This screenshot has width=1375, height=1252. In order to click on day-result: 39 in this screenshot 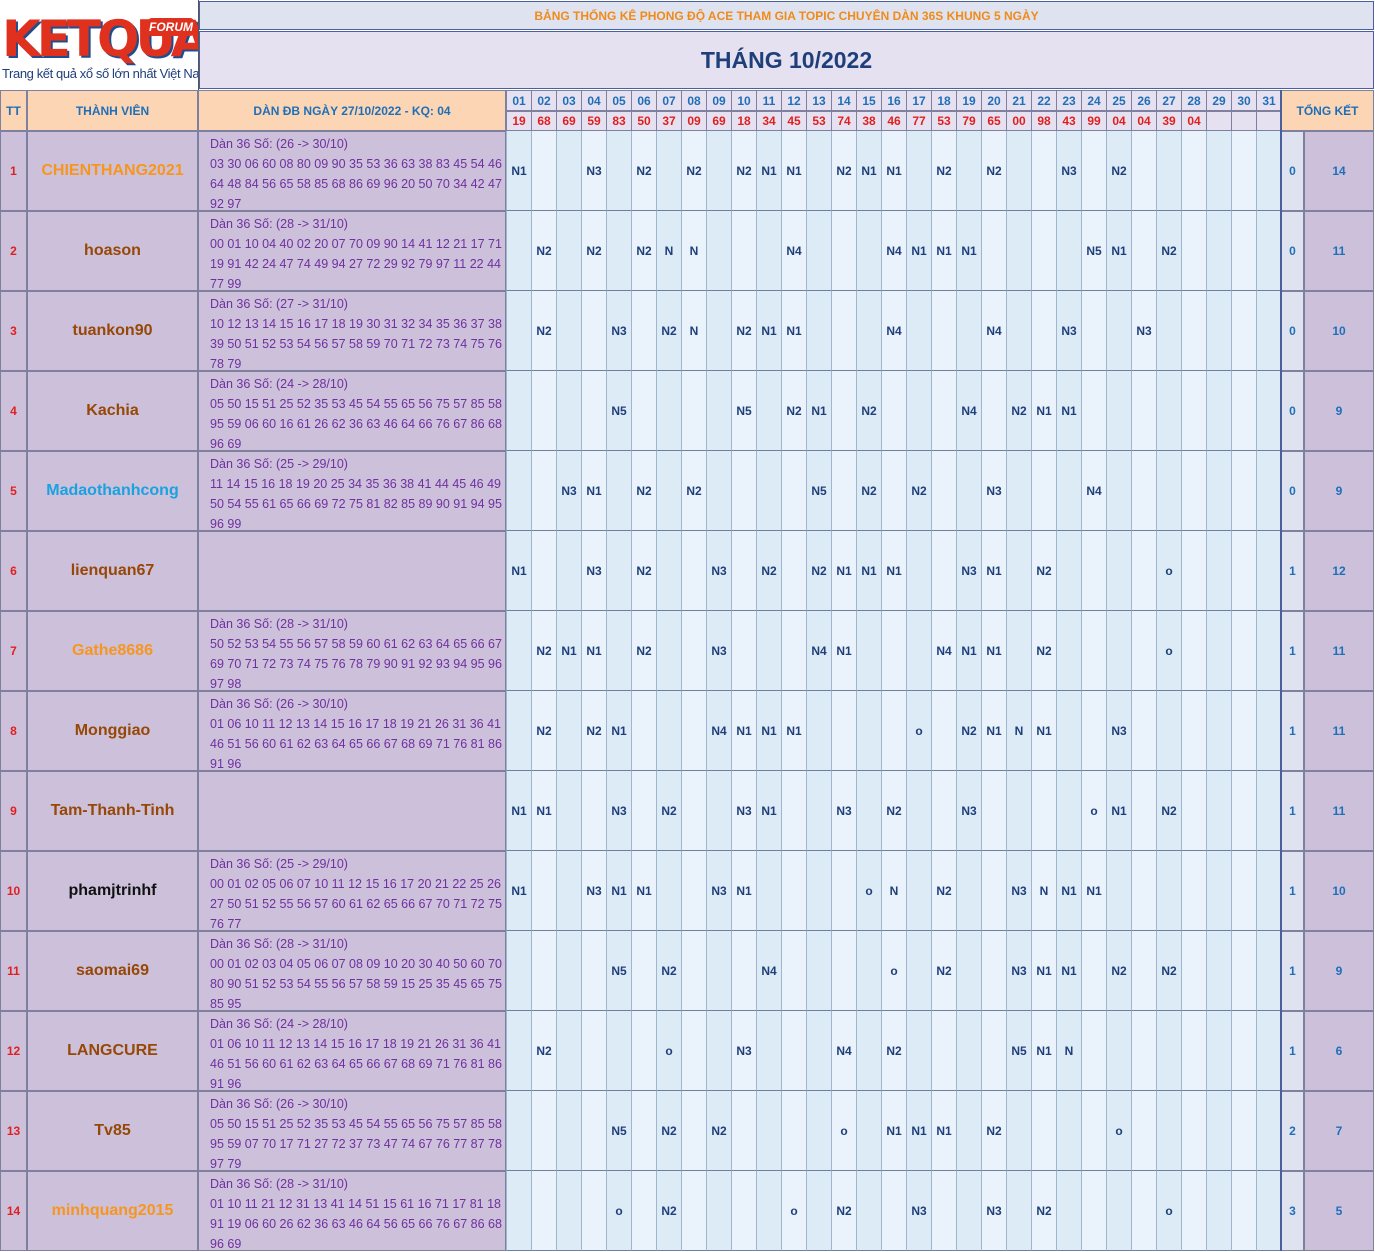, I will do `click(1168, 121)`.